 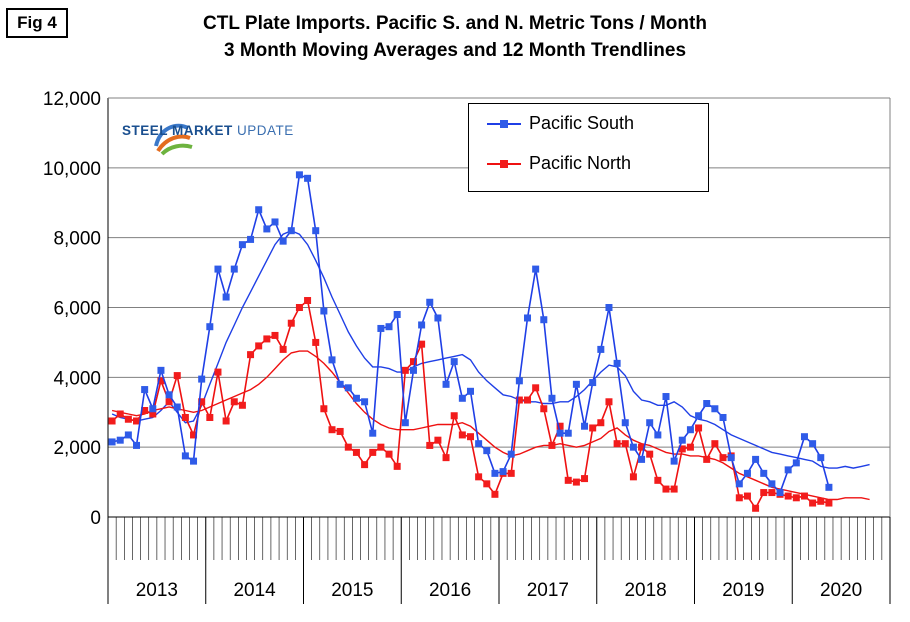 What do you see at coordinates (72, 99) in the screenshot?
I see `y-tick-label: 12,000` at bounding box center [72, 99].